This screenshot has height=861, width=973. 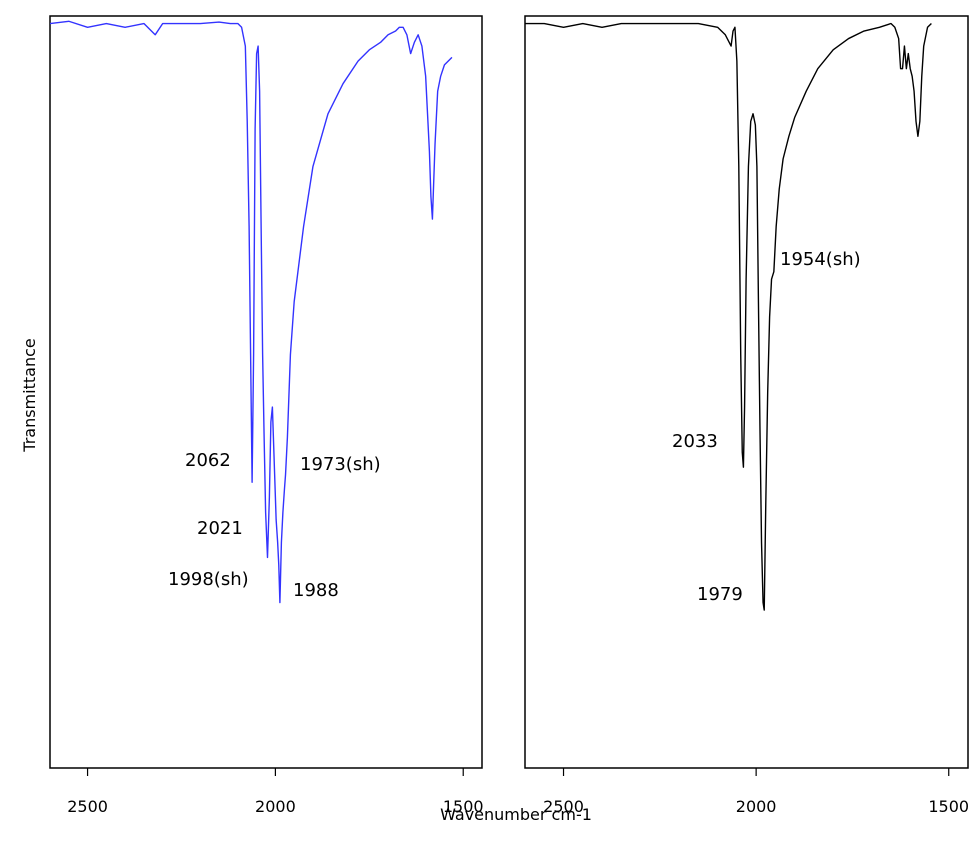 What do you see at coordinates (316, 590) in the screenshot?
I see `peak-label: 1988` at bounding box center [316, 590].